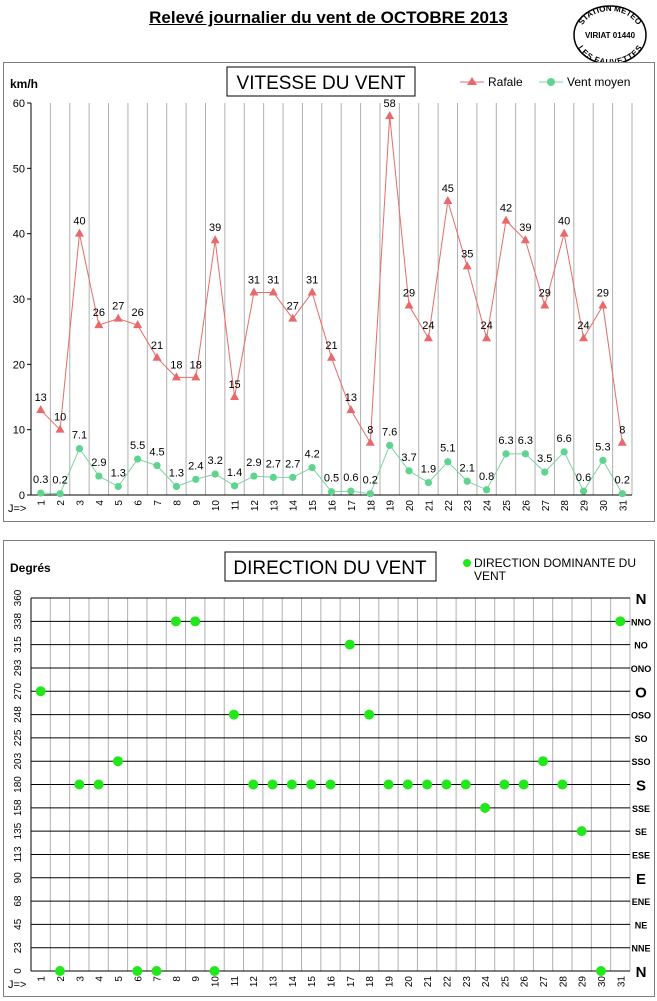 The image size is (657, 1001). What do you see at coordinates (604, 506) in the screenshot?
I see `x-tick-label: 30` at bounding box center [604, 506].